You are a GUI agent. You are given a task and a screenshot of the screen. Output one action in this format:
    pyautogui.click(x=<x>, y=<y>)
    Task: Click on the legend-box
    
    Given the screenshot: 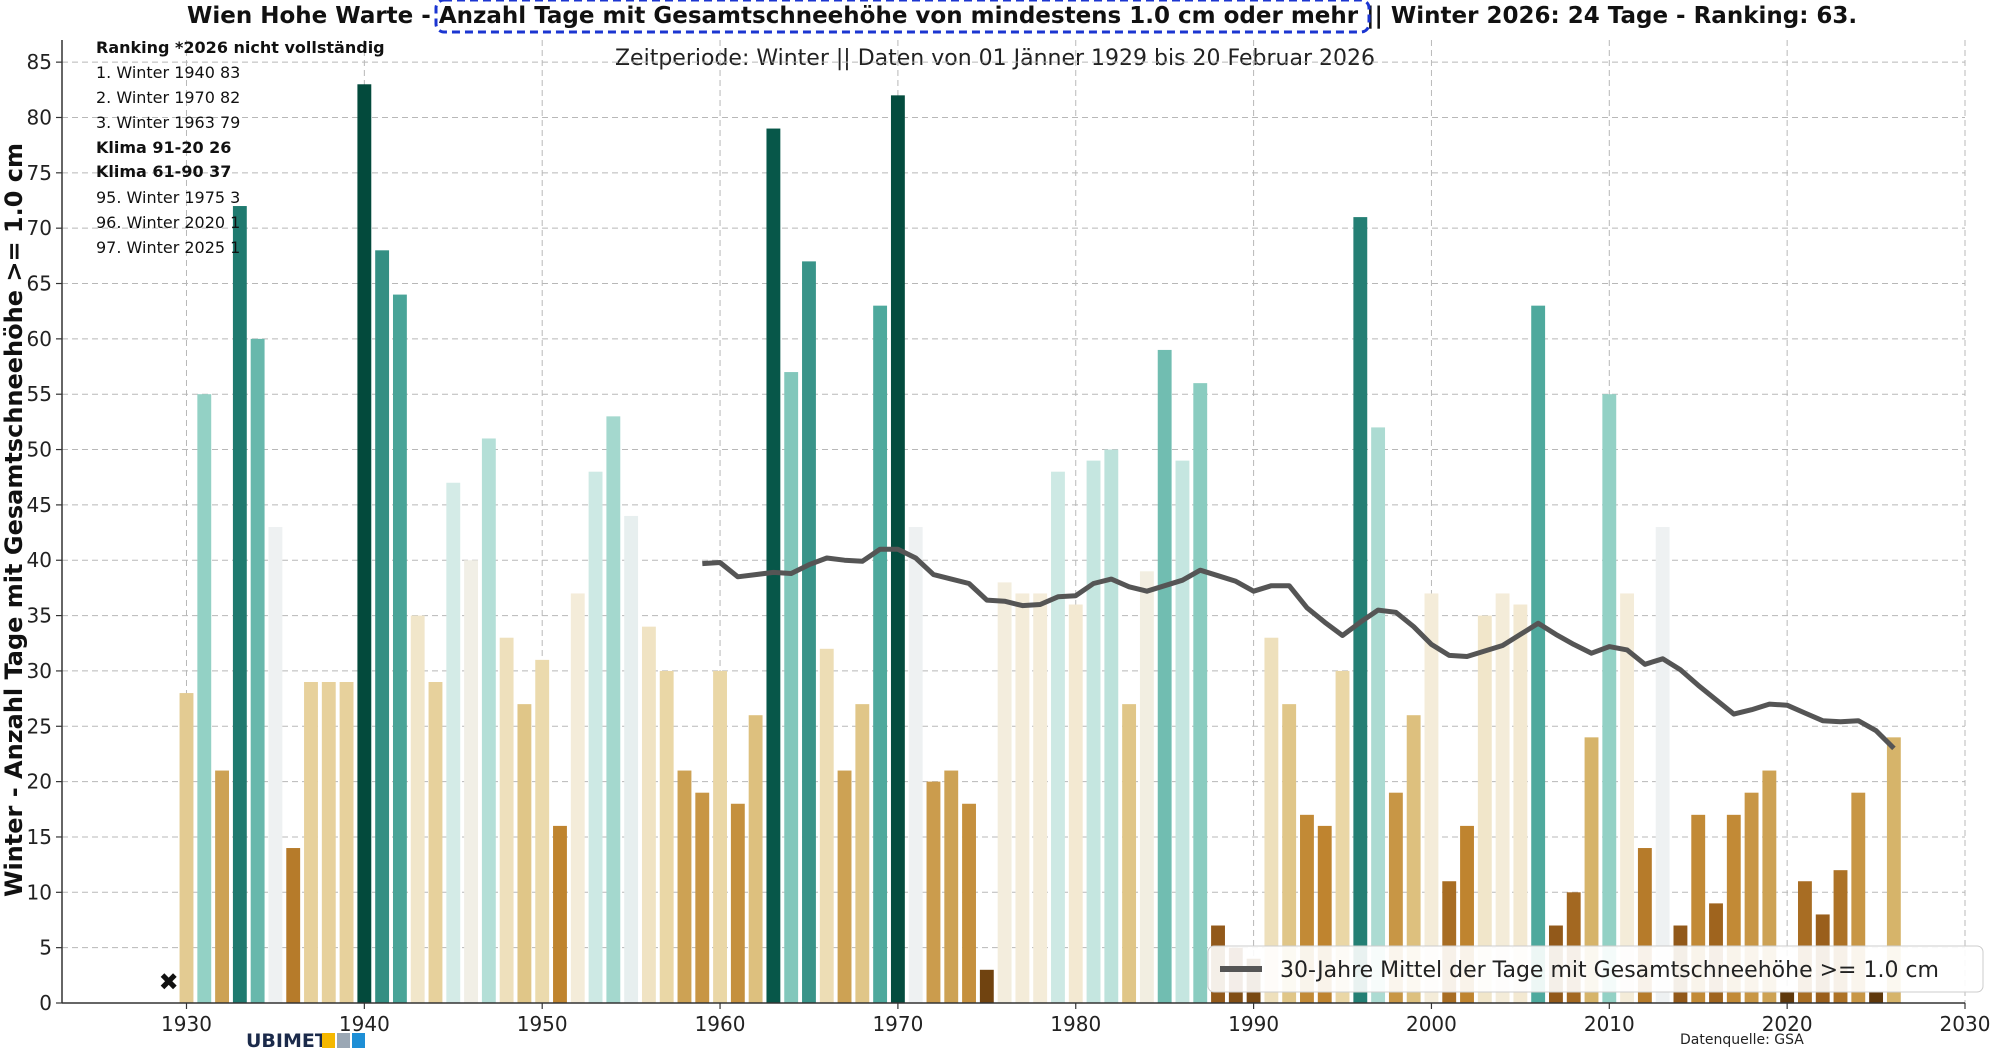 What is the action you would take?
    pyautogui.click(x=1595, y=969)
    